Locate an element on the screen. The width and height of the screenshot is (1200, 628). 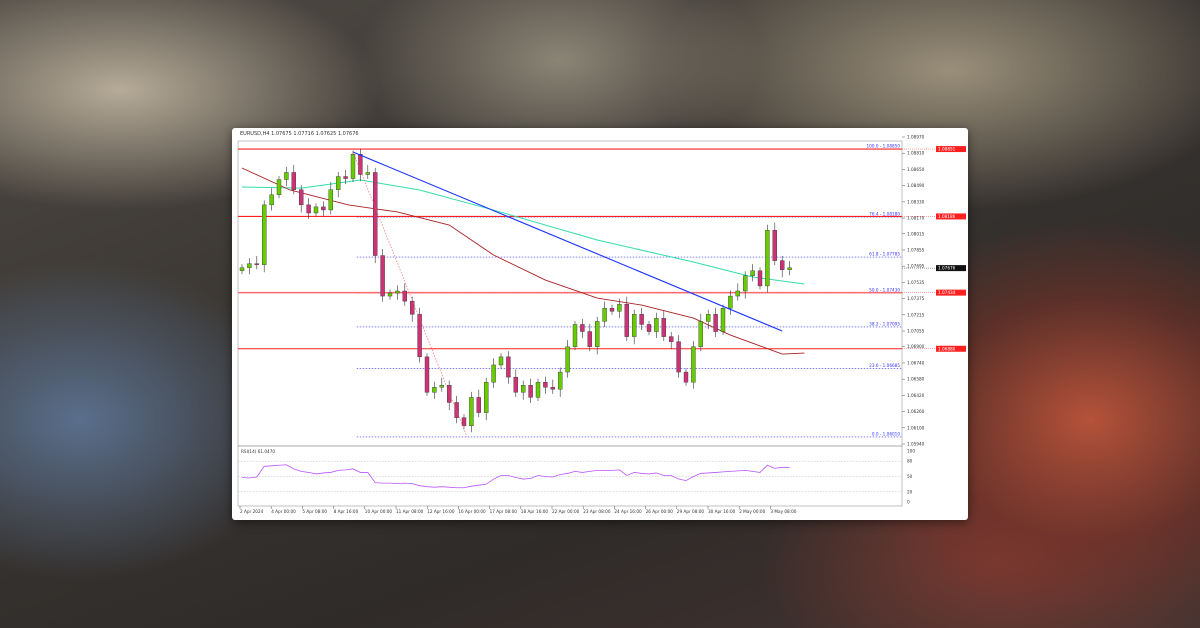
x-tick-label: 12 Apr 16:00 is located at coordinates (441, 511).